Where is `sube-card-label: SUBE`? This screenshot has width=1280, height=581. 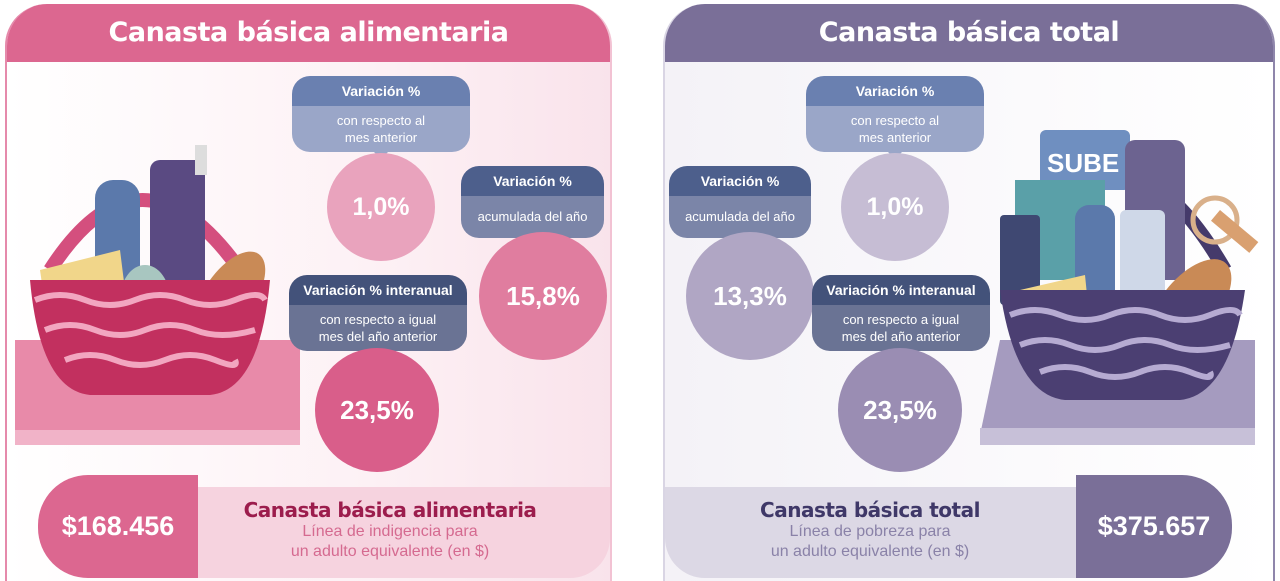 sube-card-label: SUBE is located at coordinates (1083, 163).